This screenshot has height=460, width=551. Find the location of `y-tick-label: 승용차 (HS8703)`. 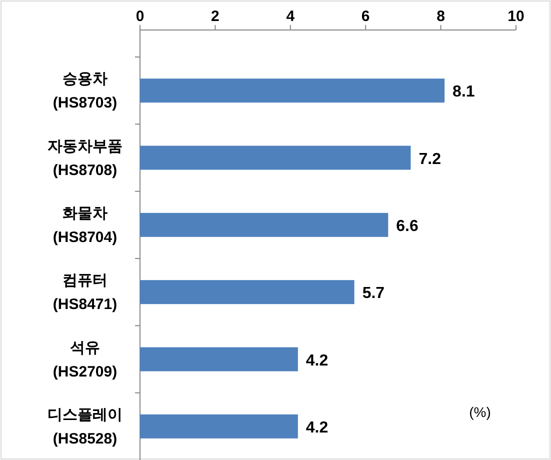

y-tick-label: 승용차 (HS8703) is located at coordinates (85, 91).